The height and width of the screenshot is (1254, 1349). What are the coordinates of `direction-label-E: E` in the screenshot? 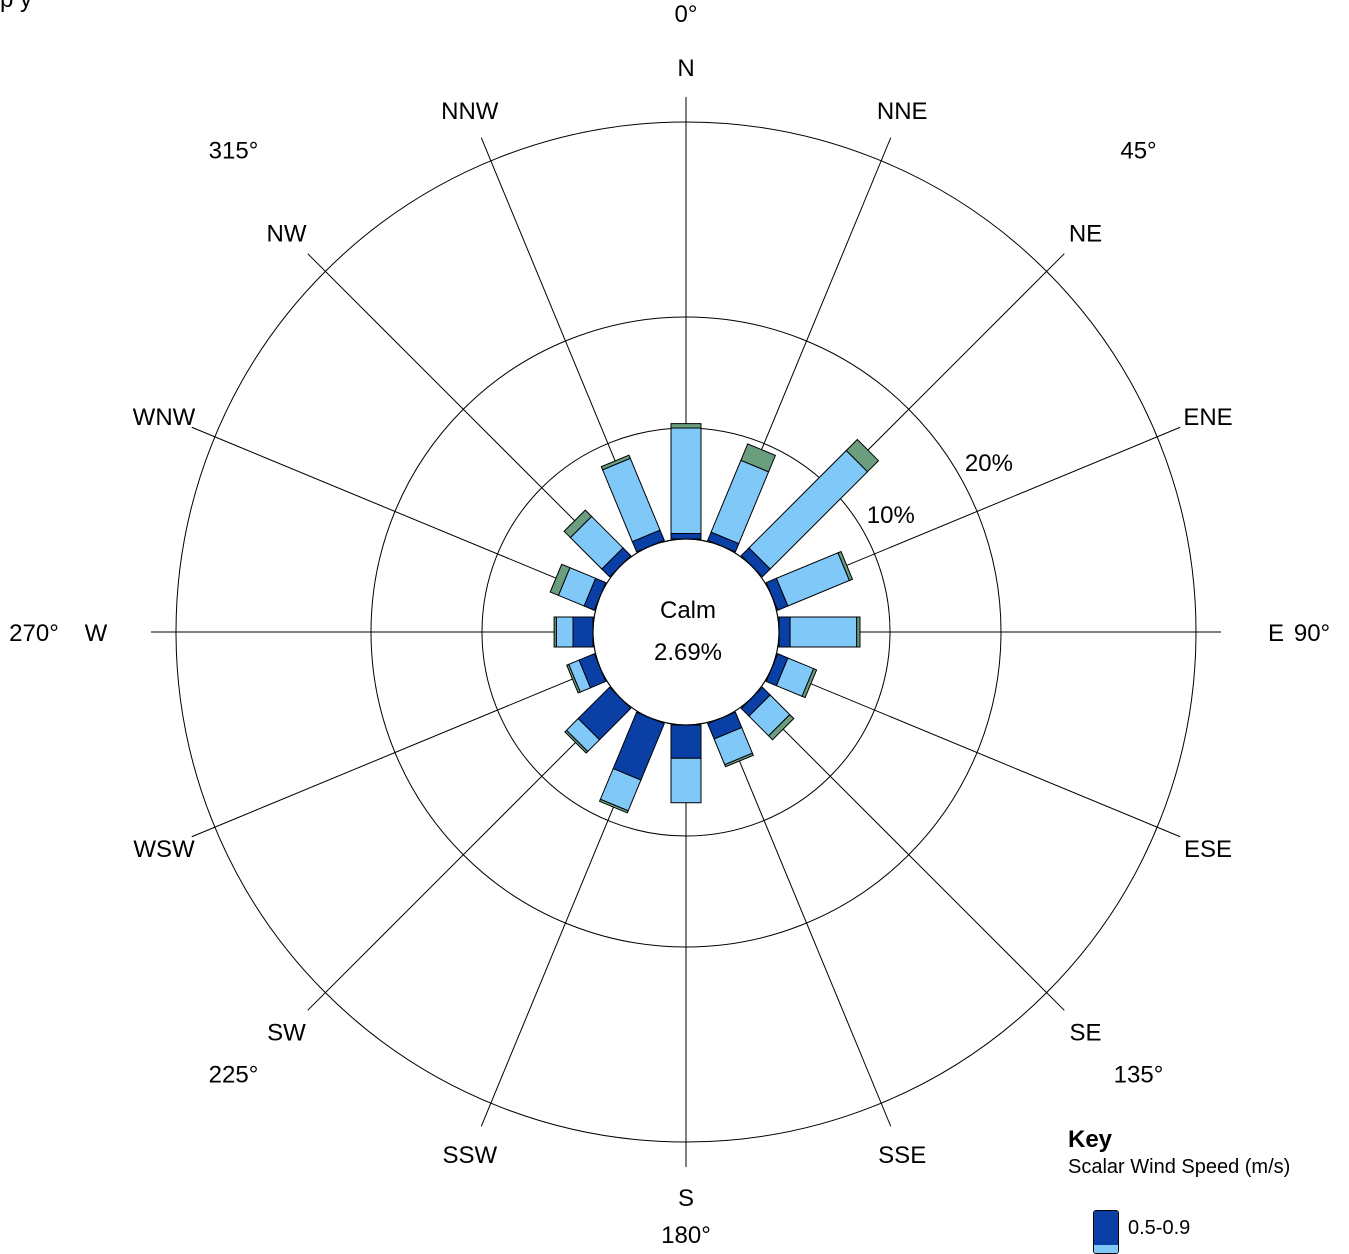 It's located at (1276, 633).